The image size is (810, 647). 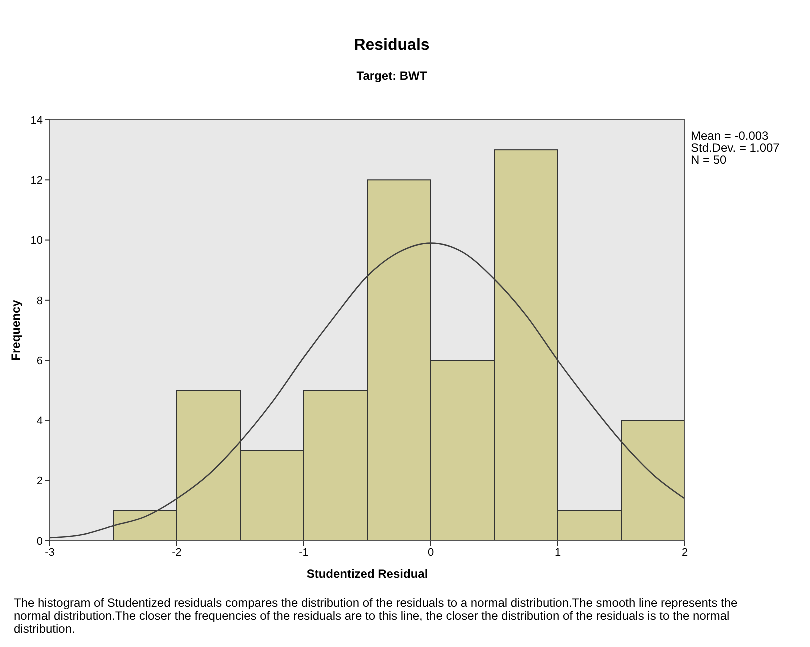 I want to click on x-tick-label: -2, so click(x=177, y=553).